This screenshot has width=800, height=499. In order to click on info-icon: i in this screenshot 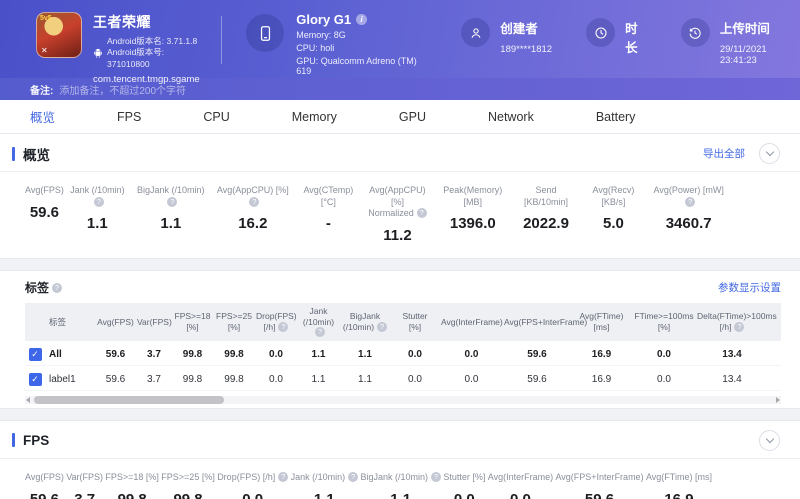, I will do `click(362, 19)`.